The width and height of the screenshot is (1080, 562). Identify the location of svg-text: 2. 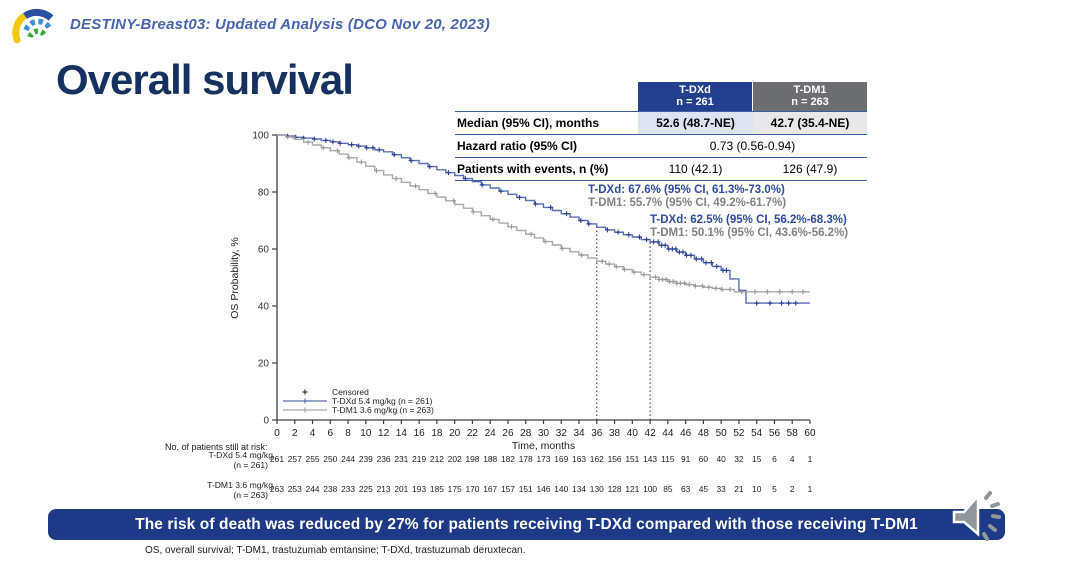
(295, 433).